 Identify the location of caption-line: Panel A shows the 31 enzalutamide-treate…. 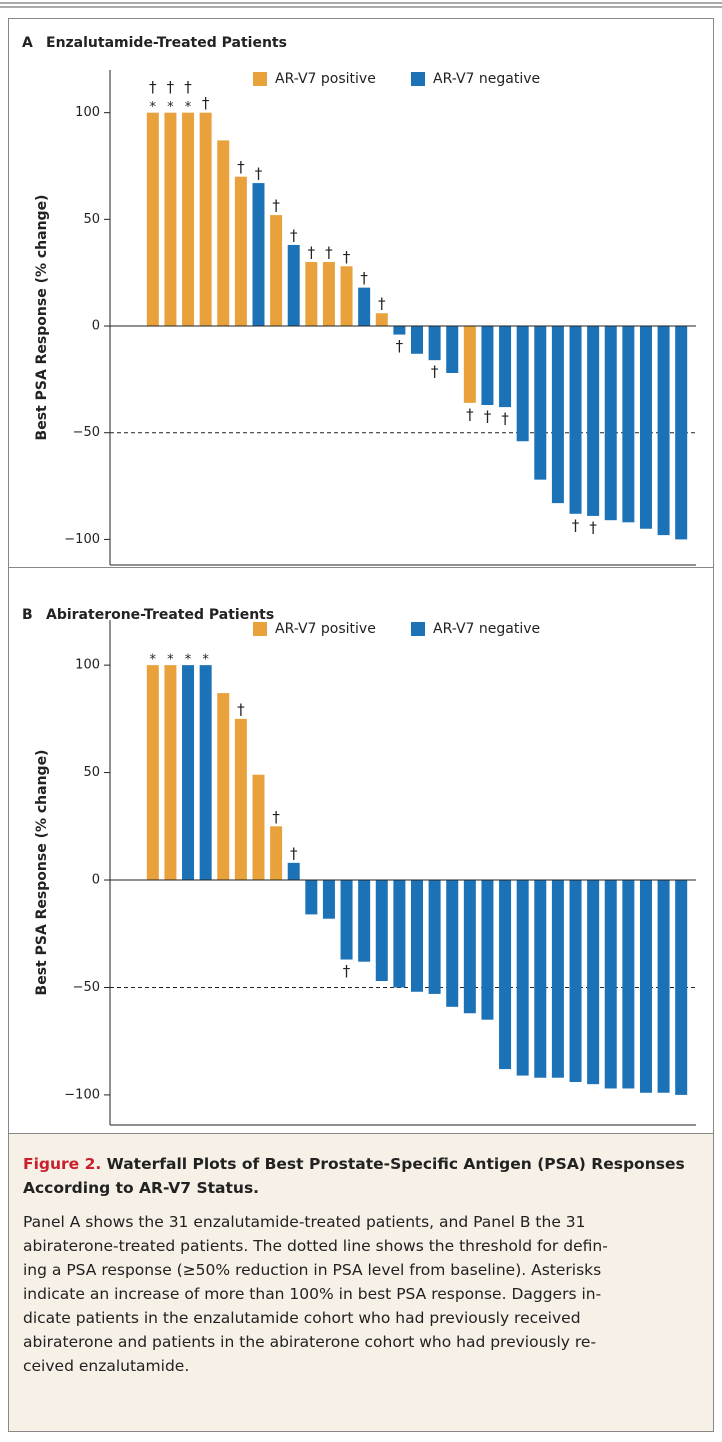
(304, 1222).